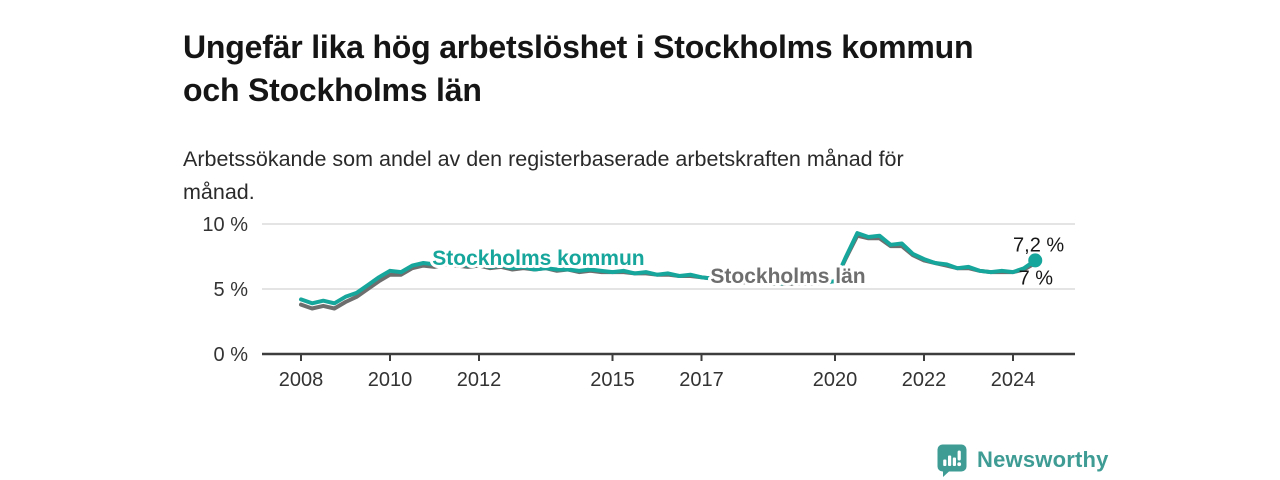 This screenshot has width=1280, height=480. What do you see at coordinates (959, 455) in the screenshot?
I see `logo-exclamation-bar` at bounding box center [959, 455].